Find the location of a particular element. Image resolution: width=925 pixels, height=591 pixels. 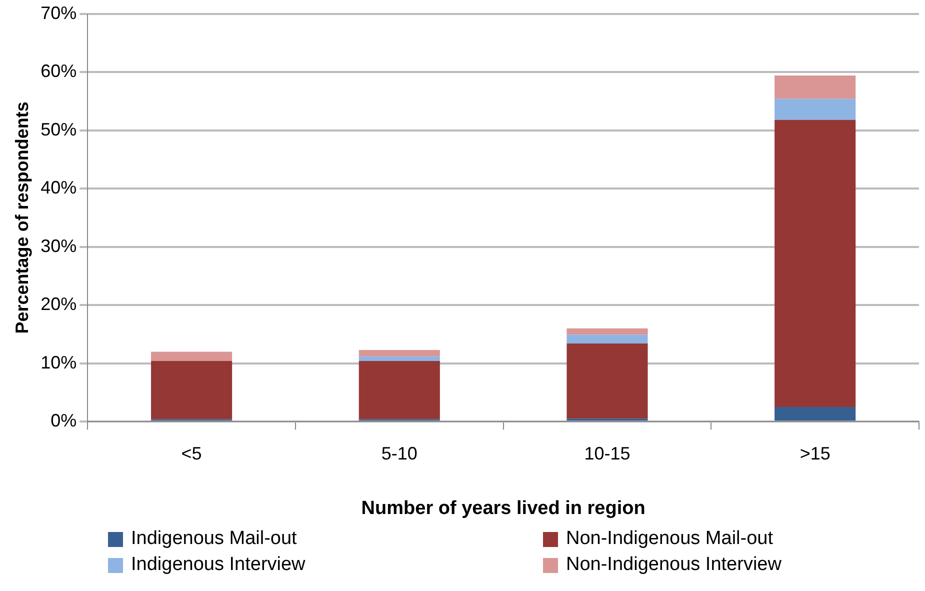

x-tick-label: 10-15 is located at coordinates (607, 453).